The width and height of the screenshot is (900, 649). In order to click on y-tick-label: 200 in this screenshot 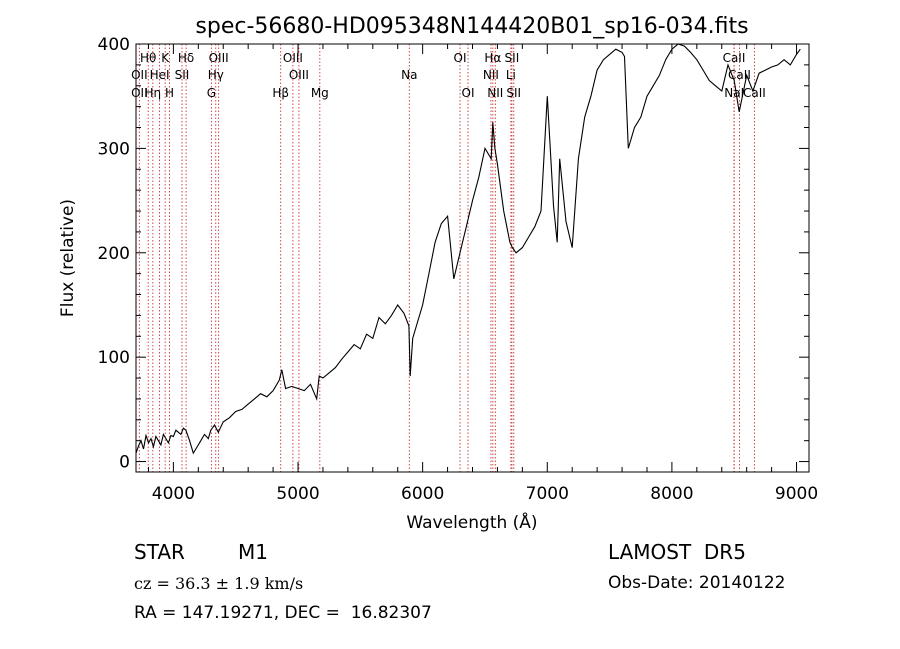, I will do `click(114, 254)`.